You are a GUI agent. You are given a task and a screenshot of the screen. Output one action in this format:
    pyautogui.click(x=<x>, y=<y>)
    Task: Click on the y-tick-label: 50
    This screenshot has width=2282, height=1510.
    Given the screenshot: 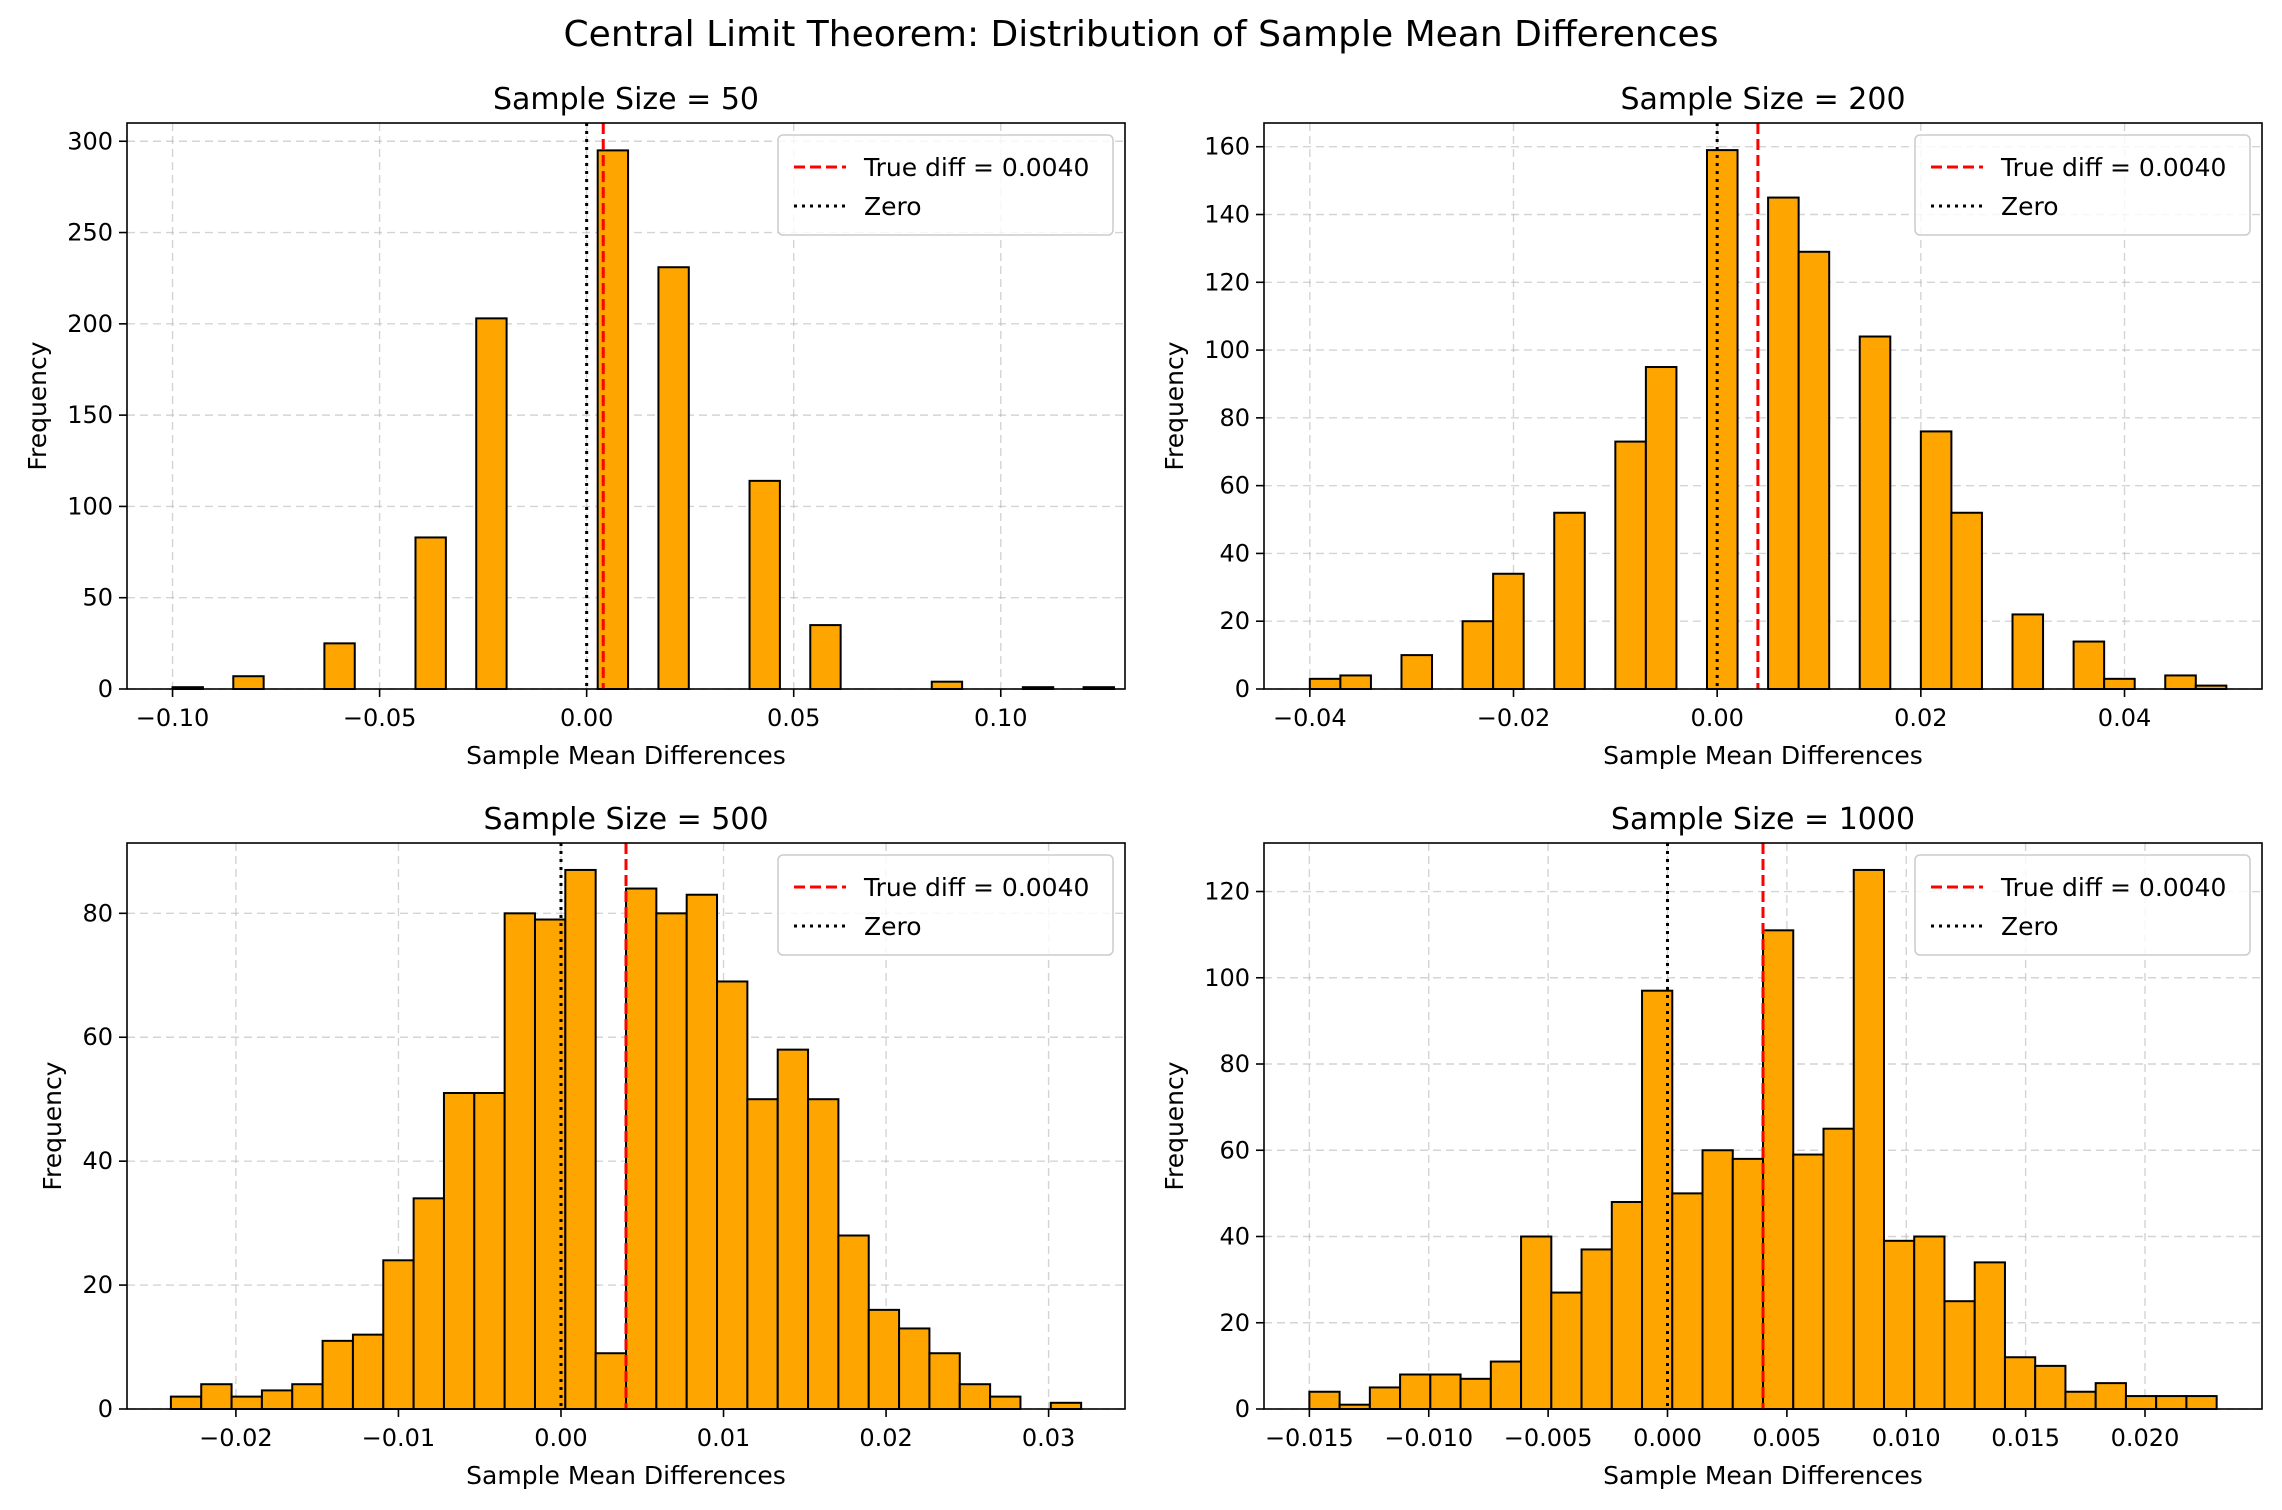 What is the action you would take?
    pyautogui.click(x=97, y=598)
    